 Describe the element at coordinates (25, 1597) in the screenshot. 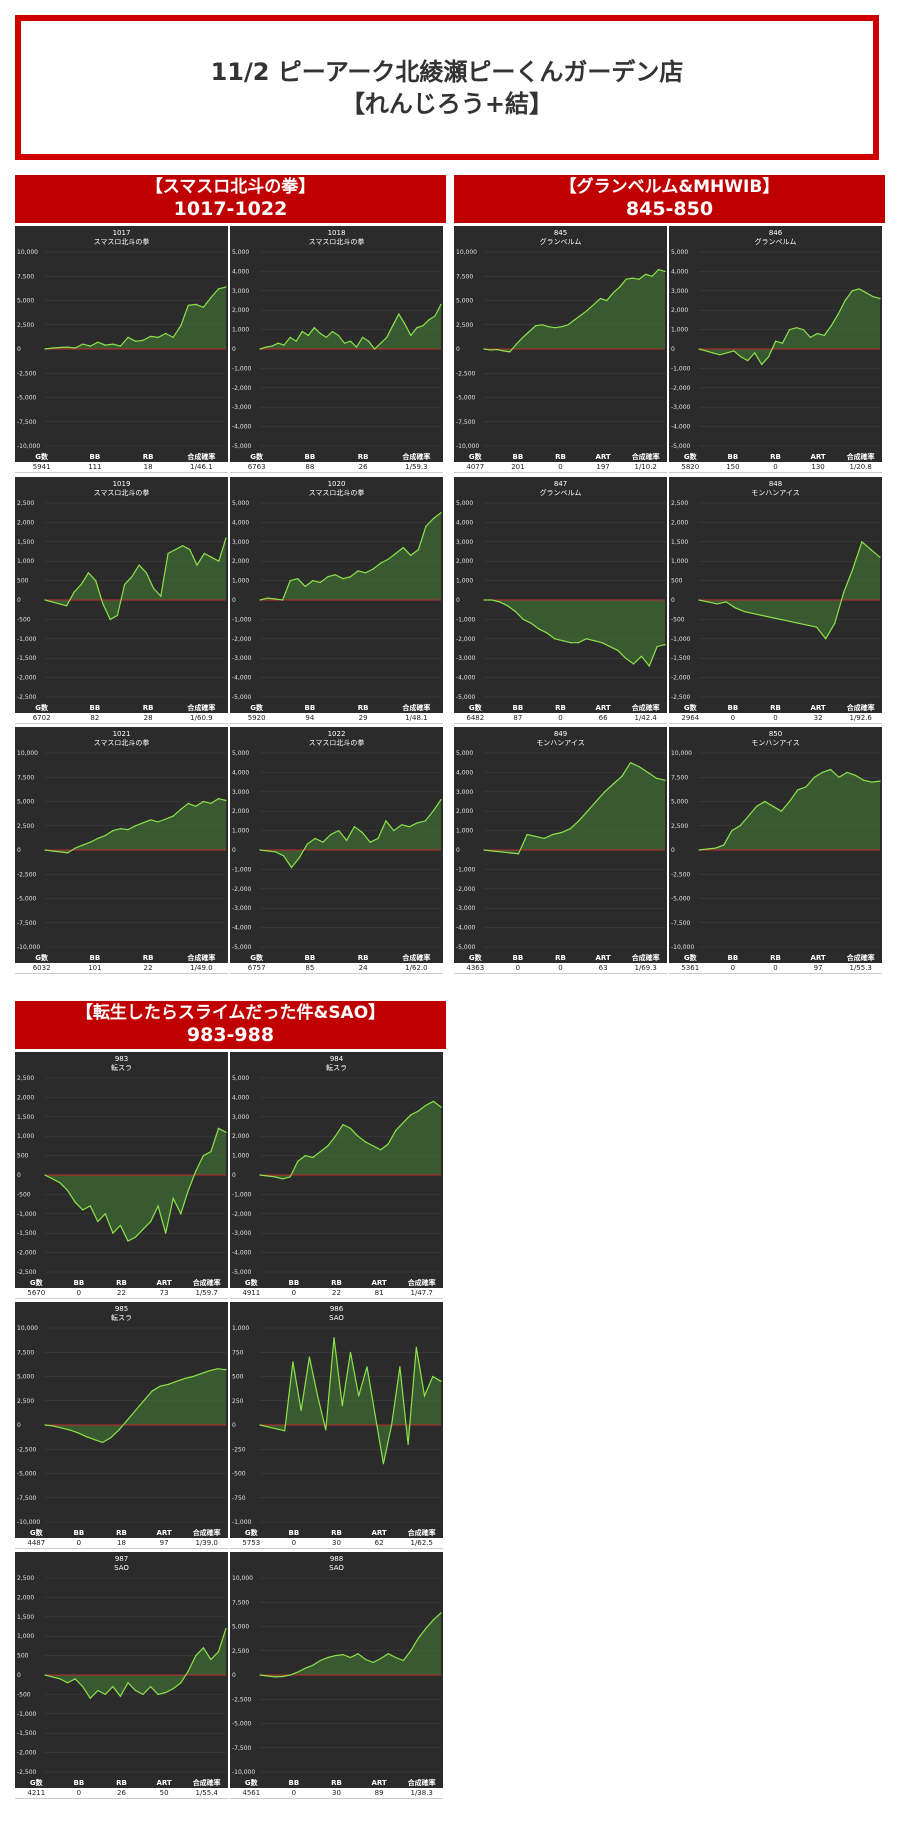

I see `y-tick-label: 2,000` at that location.